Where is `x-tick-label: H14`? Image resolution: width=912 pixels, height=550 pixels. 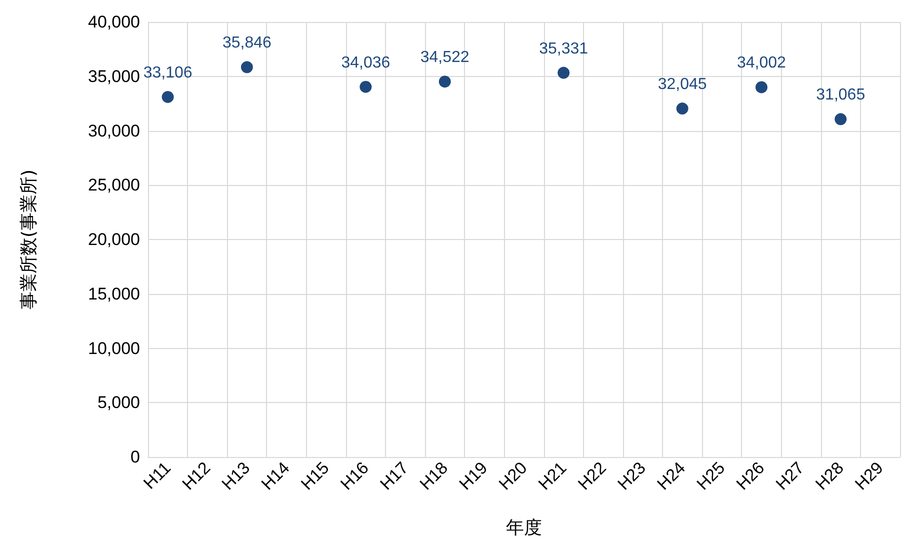
x-tick-label: H14 is located at coordinates (276, 476).